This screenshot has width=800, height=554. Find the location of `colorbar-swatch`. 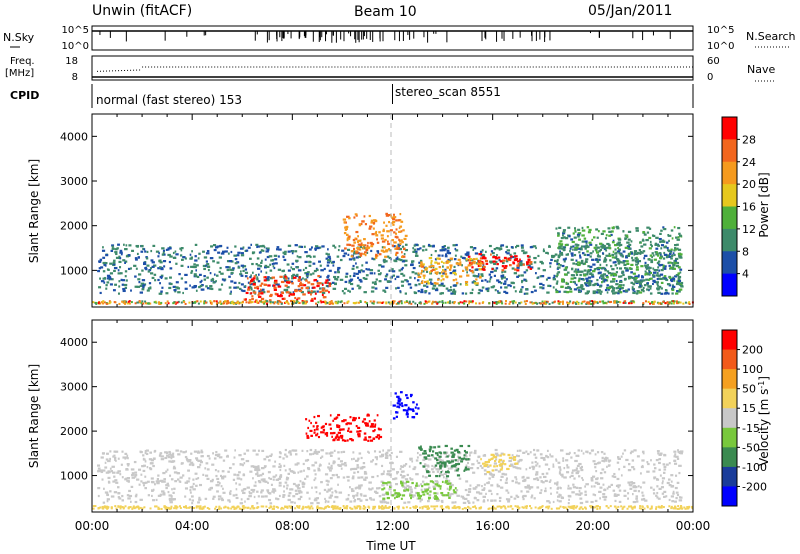

colorbar-swatch is located at coordinates (729, 128).